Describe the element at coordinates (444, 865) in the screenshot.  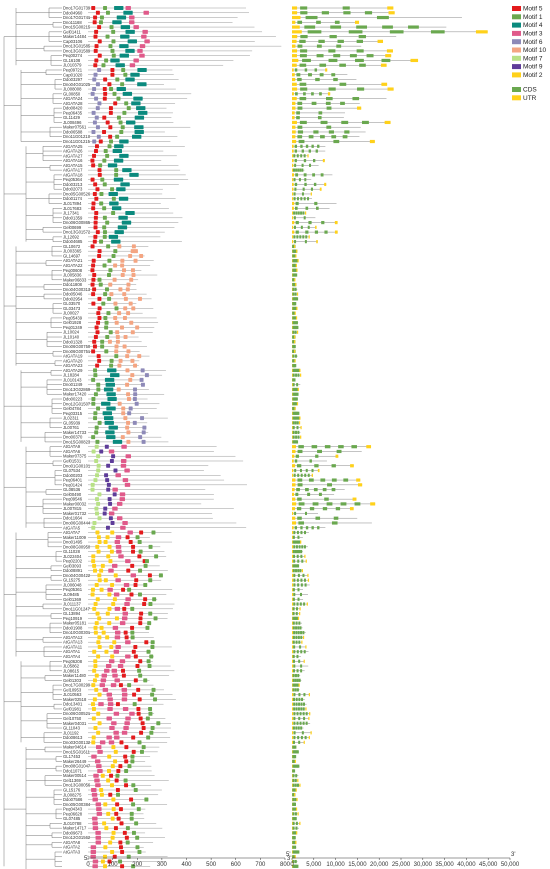
I see `gene-axis-tick-label: 35,000` at that location.